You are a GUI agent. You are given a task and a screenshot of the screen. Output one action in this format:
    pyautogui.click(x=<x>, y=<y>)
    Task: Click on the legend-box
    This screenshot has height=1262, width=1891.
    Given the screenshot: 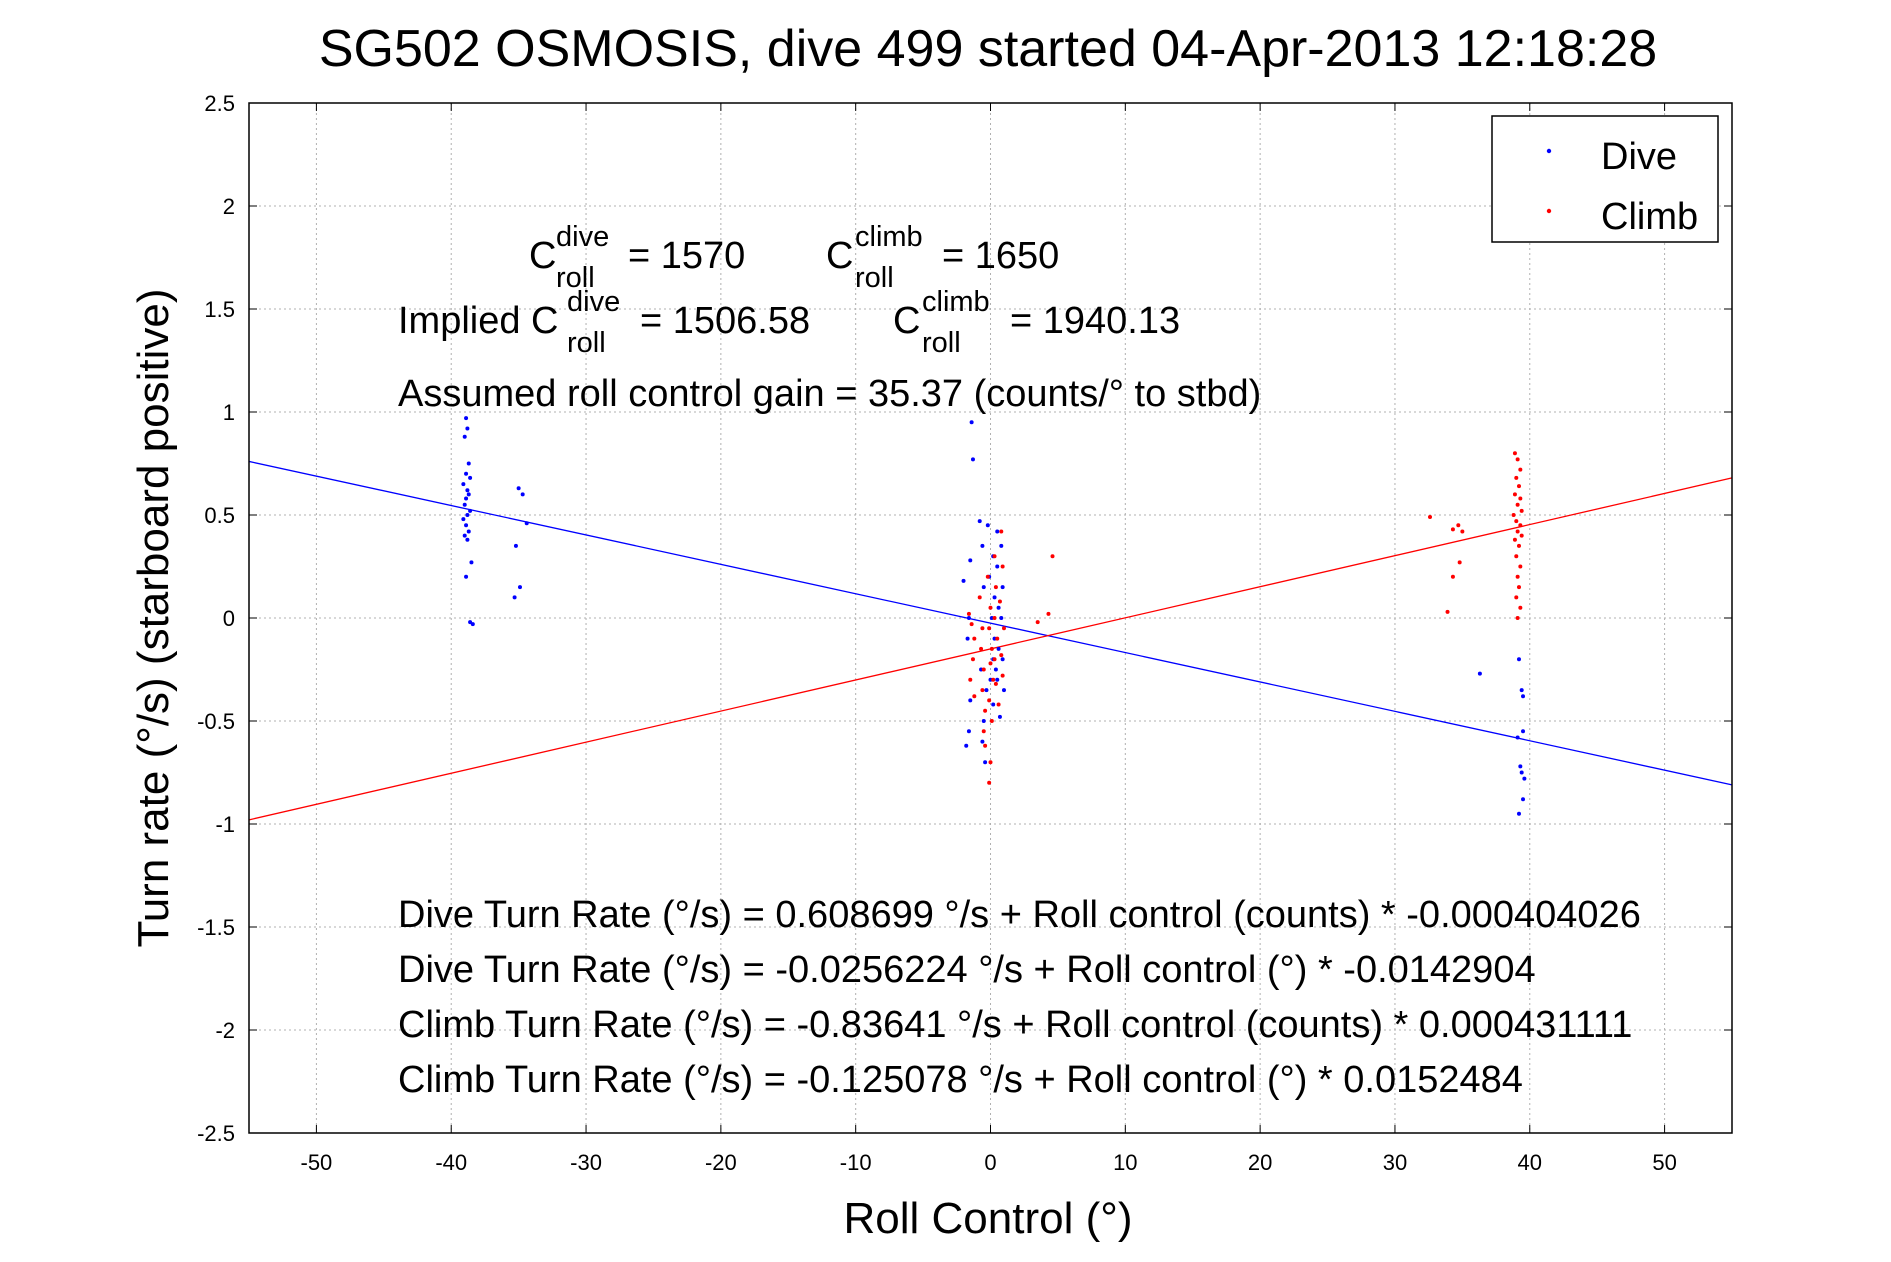 What is the action you would take?
    pyautogui.click(x=1605, y=179)
    